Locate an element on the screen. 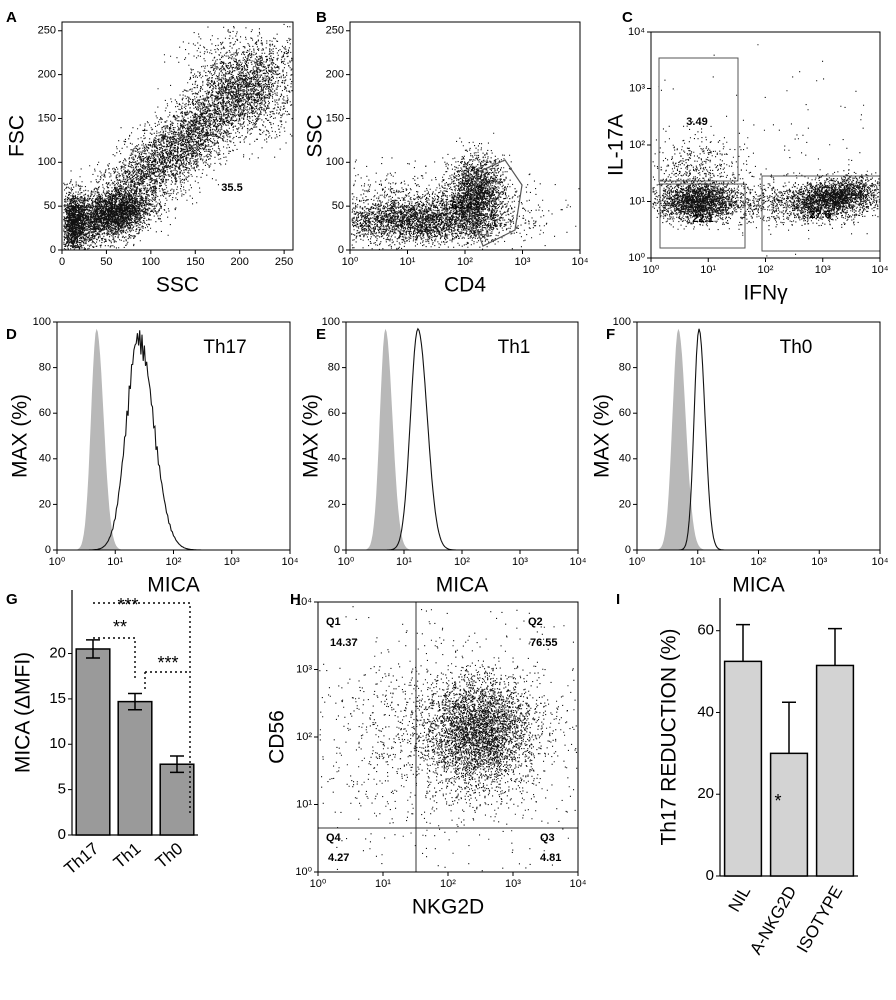 The height and width of the screenshot is (1000, 896). y-tick-label: 10² is located at coordinates (637, 145).